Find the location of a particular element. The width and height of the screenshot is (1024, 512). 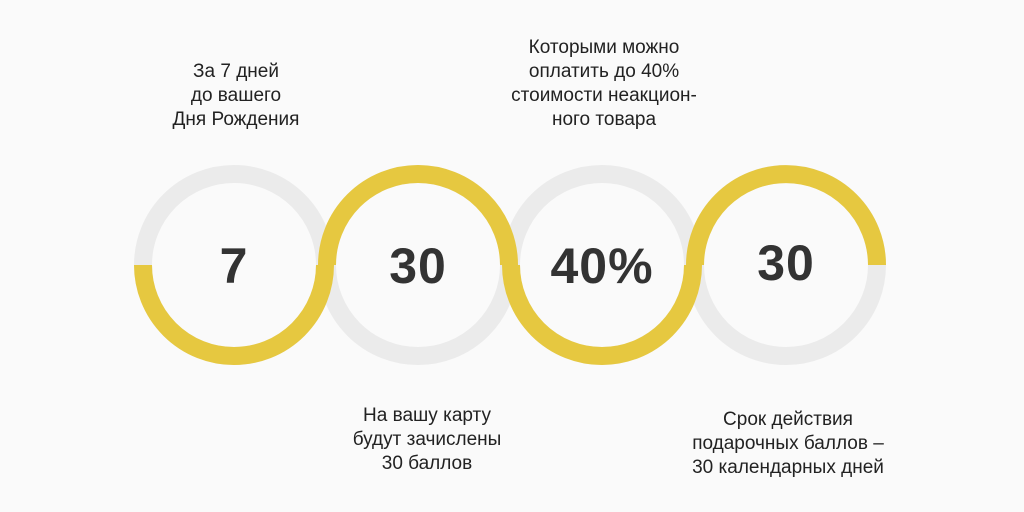

ring-4-accent-arc is located at coordinates (786, 215).